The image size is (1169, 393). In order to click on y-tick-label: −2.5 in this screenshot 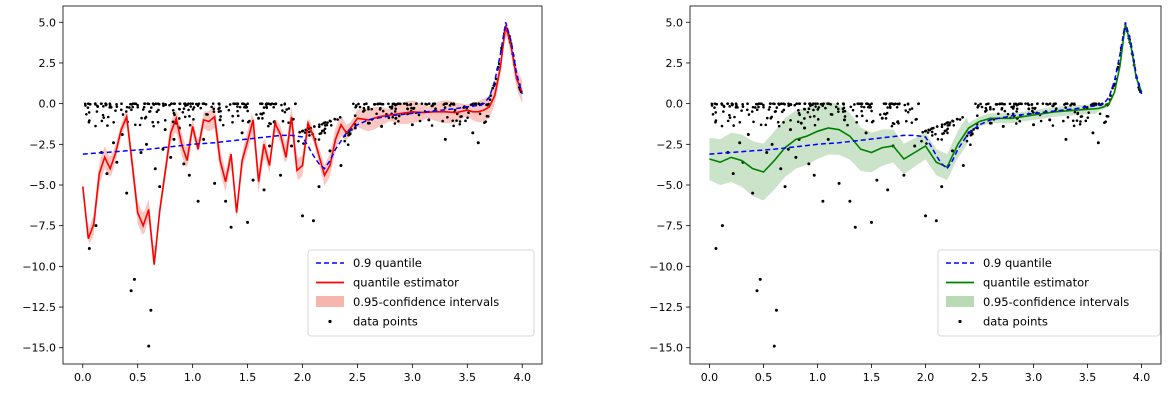, I will do `click(42, 144)`.